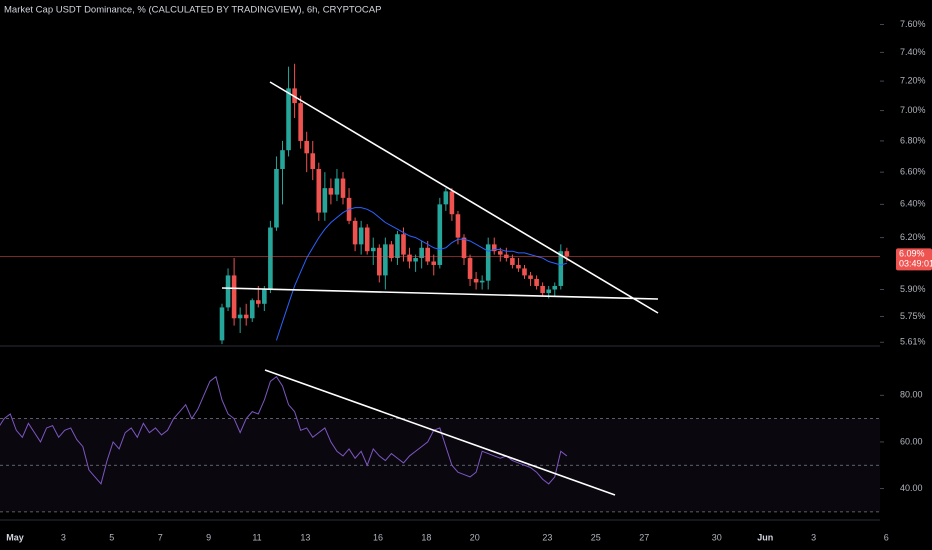 This screenshot has height=550, width=932. What do you see at coordinates (913, 342) in the screenshot?
I see `y-tick-label: 5.61%` at bounding box center [913, 342].